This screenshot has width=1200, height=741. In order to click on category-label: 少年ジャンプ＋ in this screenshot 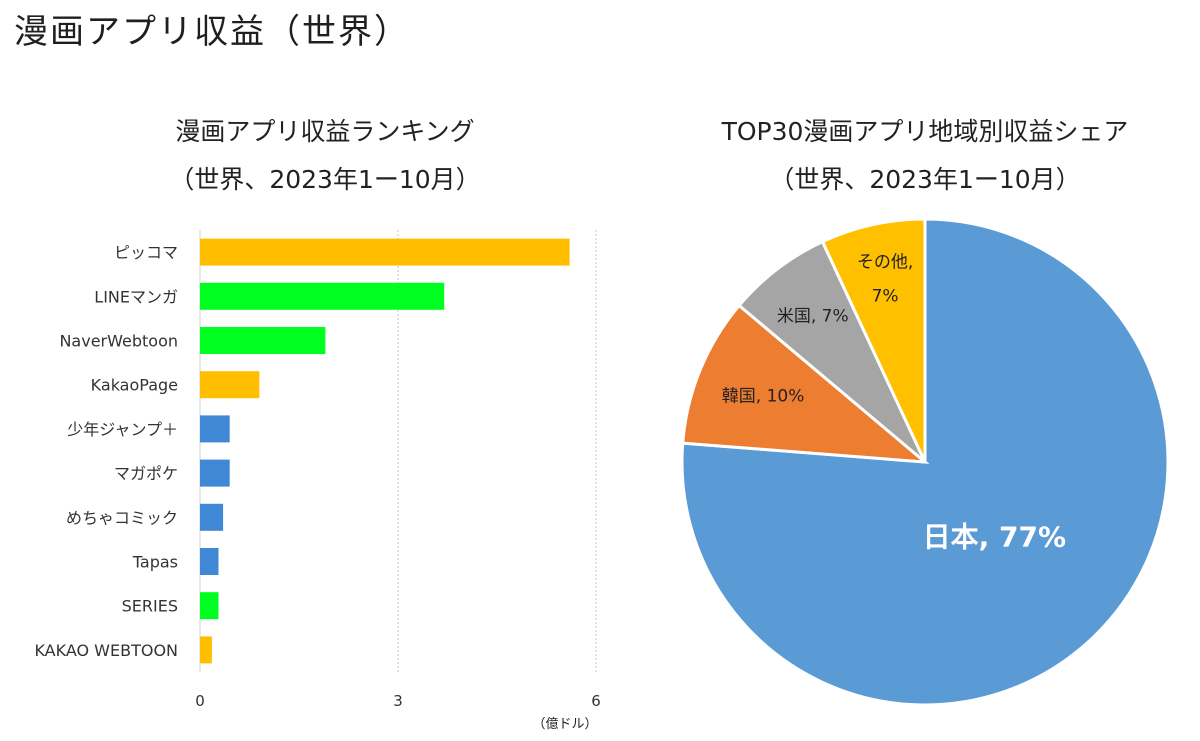, I will do `click(122, 429)`.